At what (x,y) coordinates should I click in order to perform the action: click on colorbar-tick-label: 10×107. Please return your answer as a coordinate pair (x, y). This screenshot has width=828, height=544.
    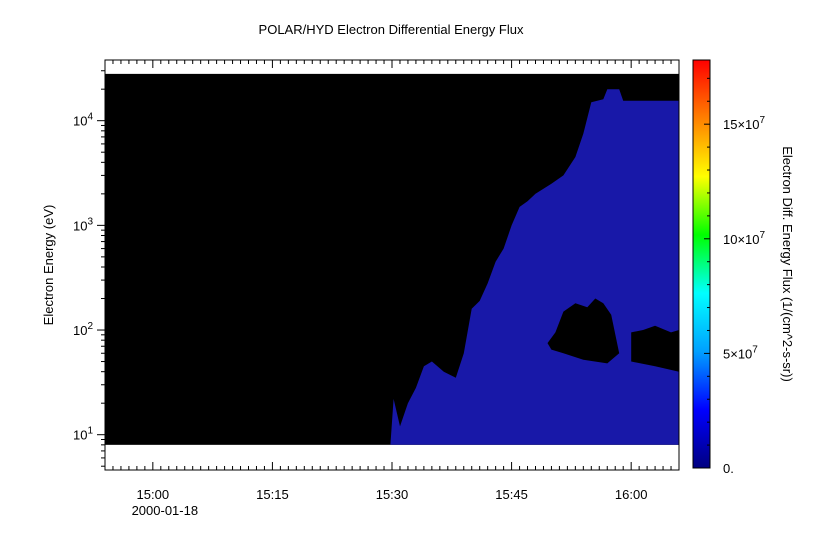
    Looking at the image, I should click on (744, 238).